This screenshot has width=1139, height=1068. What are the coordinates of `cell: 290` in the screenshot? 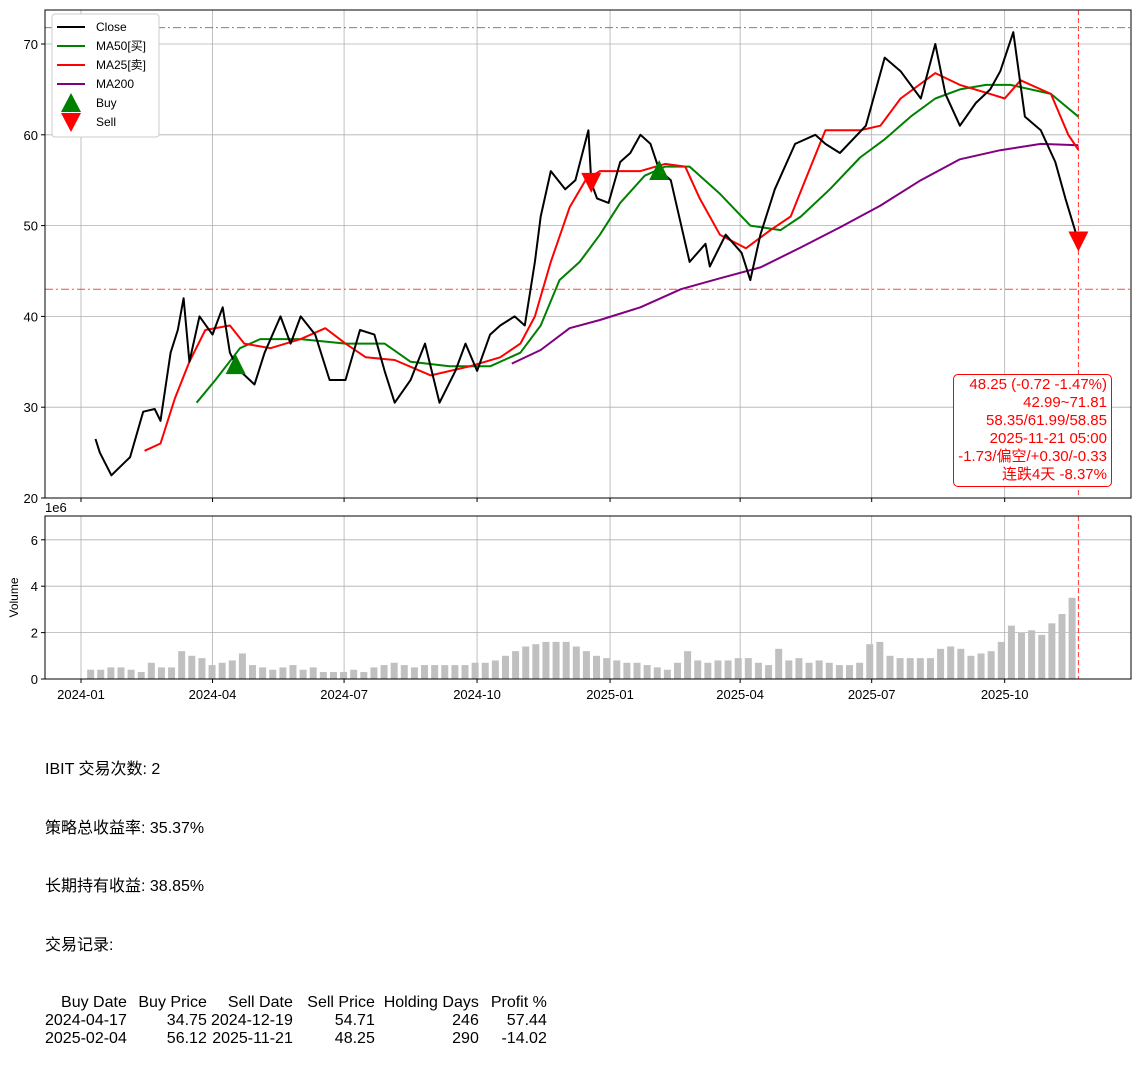 It's located at (465, 1038).